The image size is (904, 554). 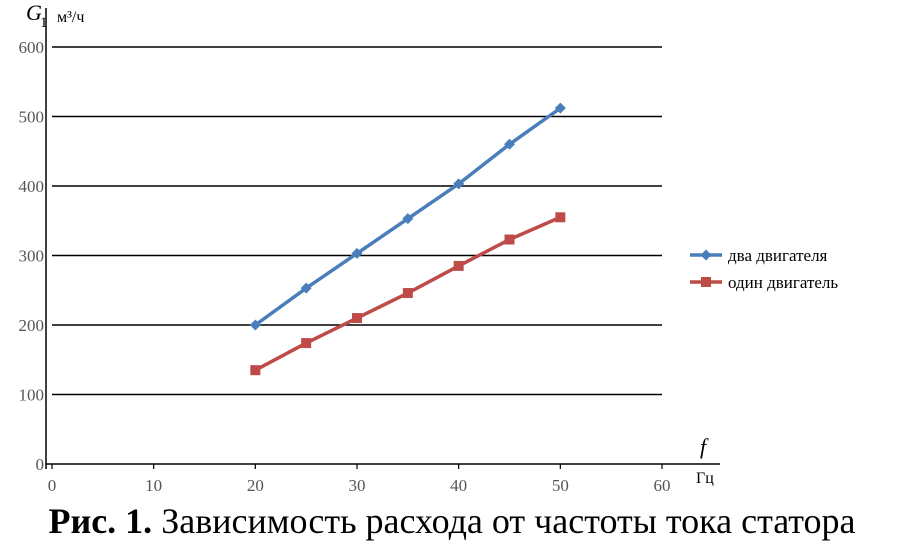 What do you see at coordinates (764, 269) in the screenshot?
I see `legend: два двигателя один двигатель` at bounding box center [764, 269].